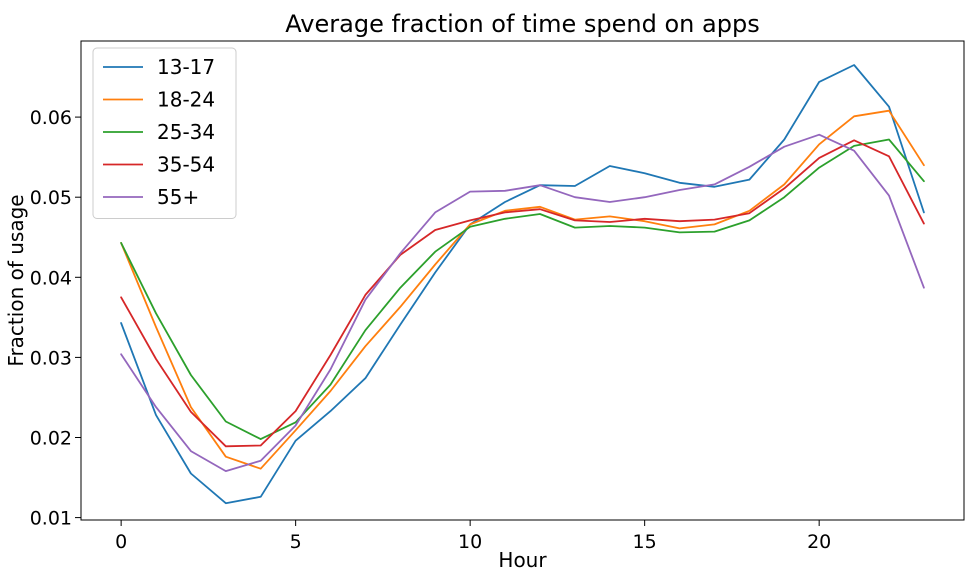  What do you see at coordinates (178, 197) in the screenshot?
I see `legend-label: 55+` at bounding box center [178, 197].